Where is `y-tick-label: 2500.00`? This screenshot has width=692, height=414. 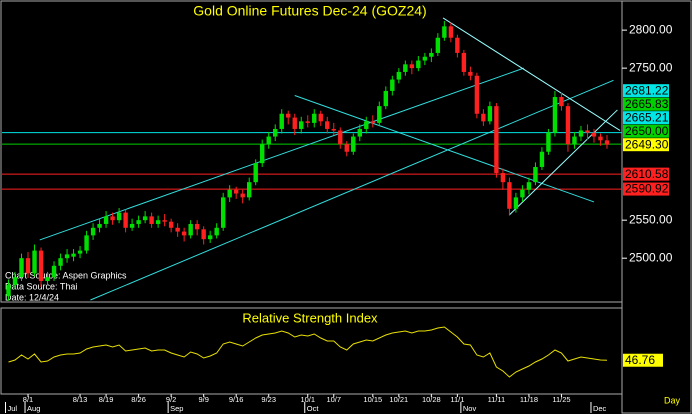 y-tick-label: 2500.00 is located at coordinates (651, 257).